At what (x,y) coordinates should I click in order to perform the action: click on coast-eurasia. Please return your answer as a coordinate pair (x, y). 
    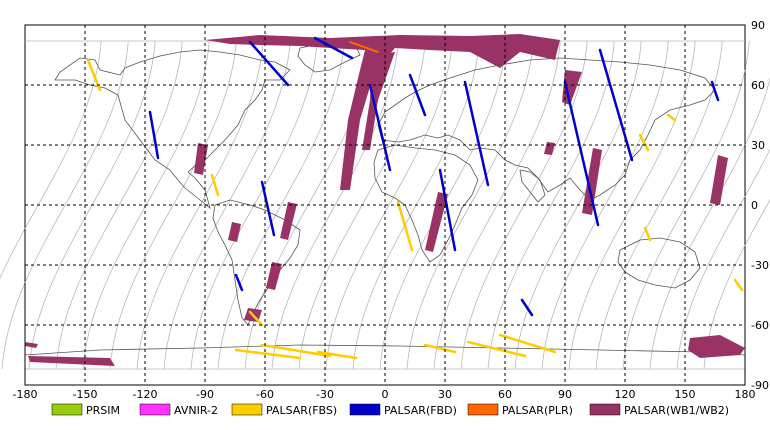
    Looking at the image, I should click on (546, 129).